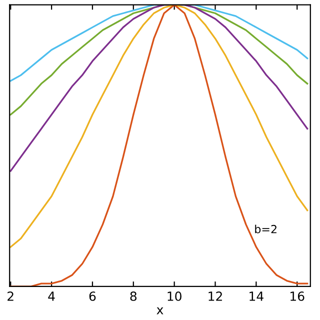  Describe the element at coordinates (265, 229) in the screenshot. I see `annotation: b=2` at that location.